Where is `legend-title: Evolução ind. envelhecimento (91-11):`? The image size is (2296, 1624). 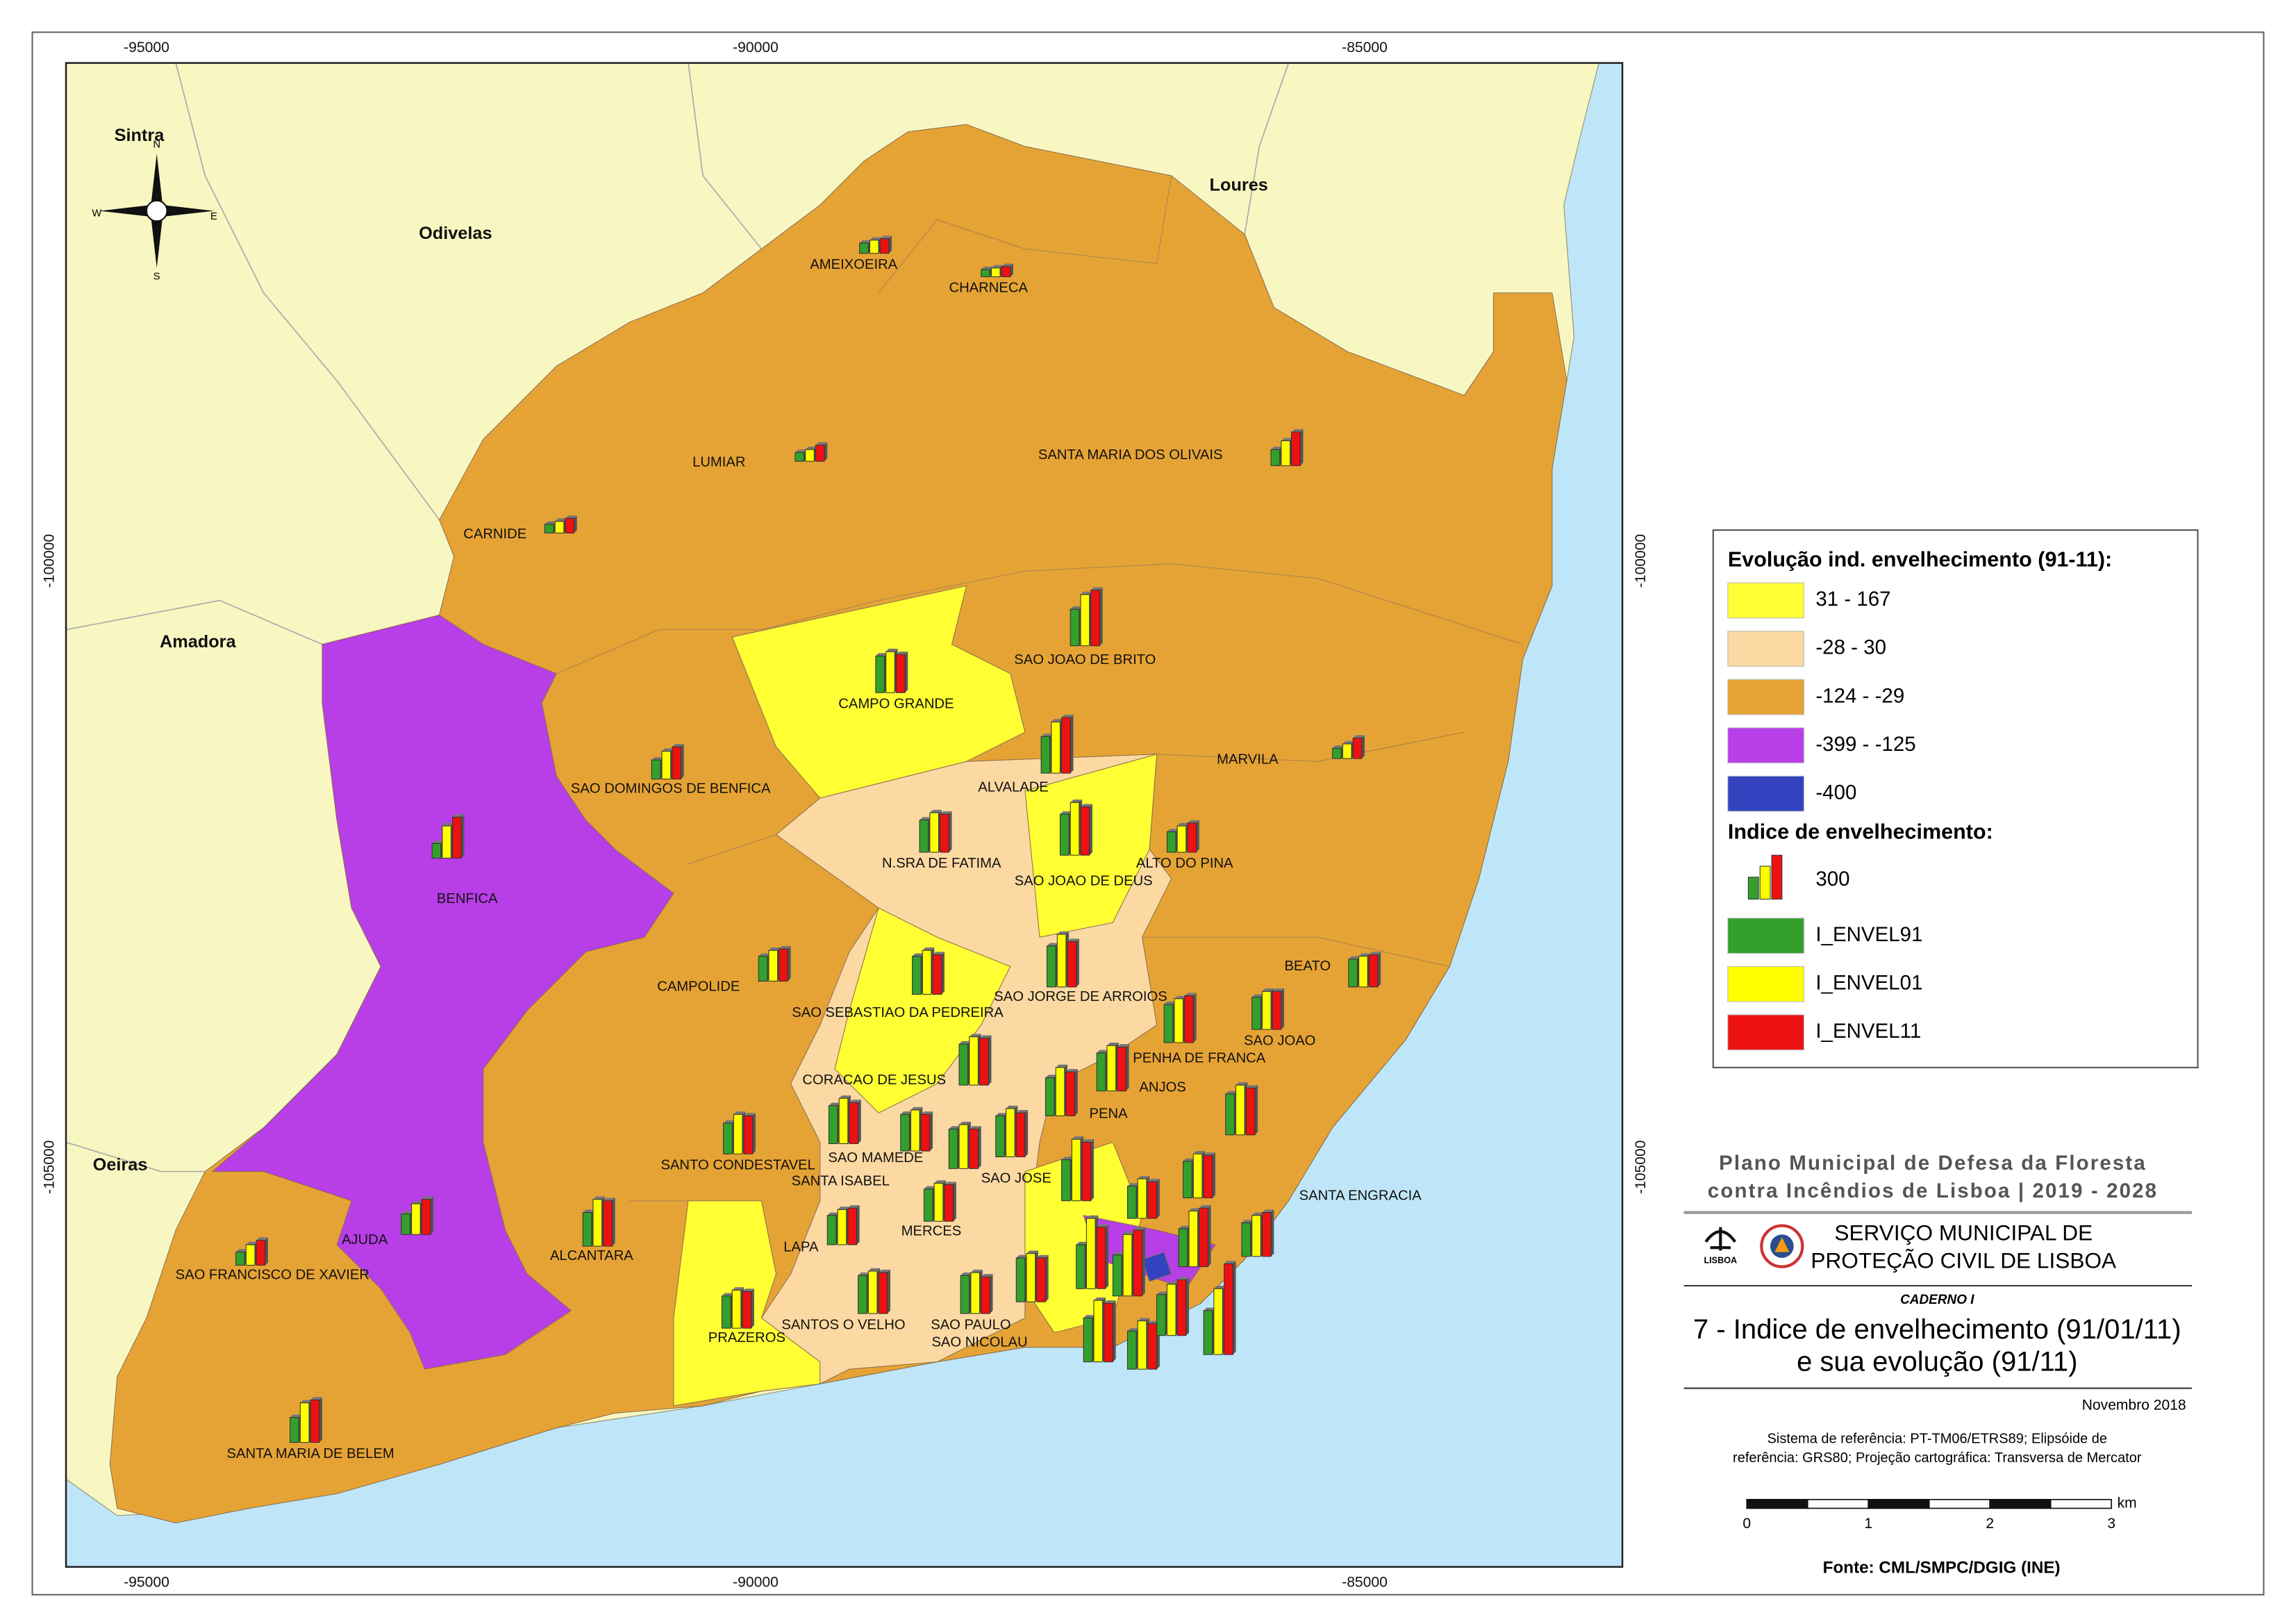
legend-title: Evolução ind. envelhecimento (91-11): is located at coordinates (1920, 560).